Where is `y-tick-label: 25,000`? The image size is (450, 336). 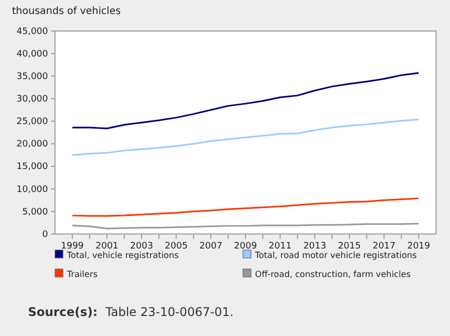
y-tick-label: 25,000 is located at coordinates (32, 122).